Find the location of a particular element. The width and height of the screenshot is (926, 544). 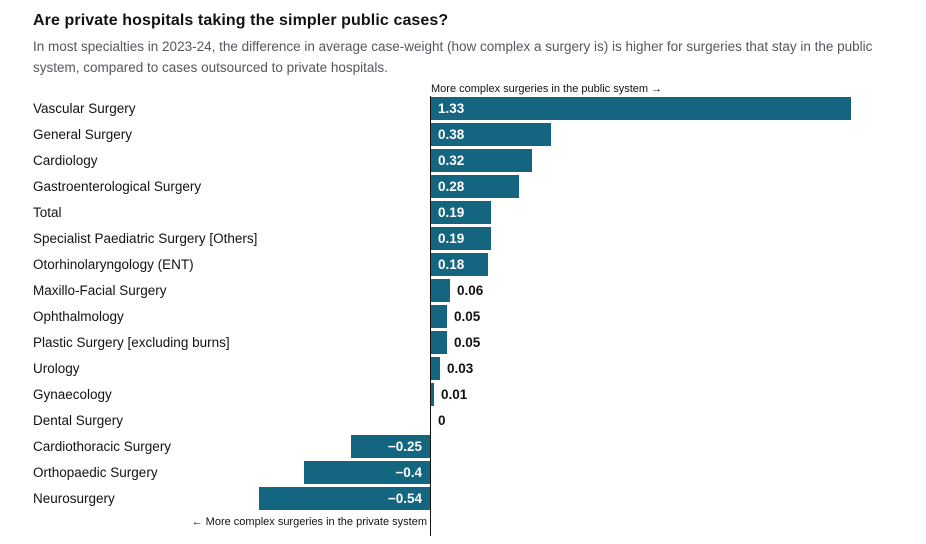

value-label: 0.38 is located at coordinates (451, 134).